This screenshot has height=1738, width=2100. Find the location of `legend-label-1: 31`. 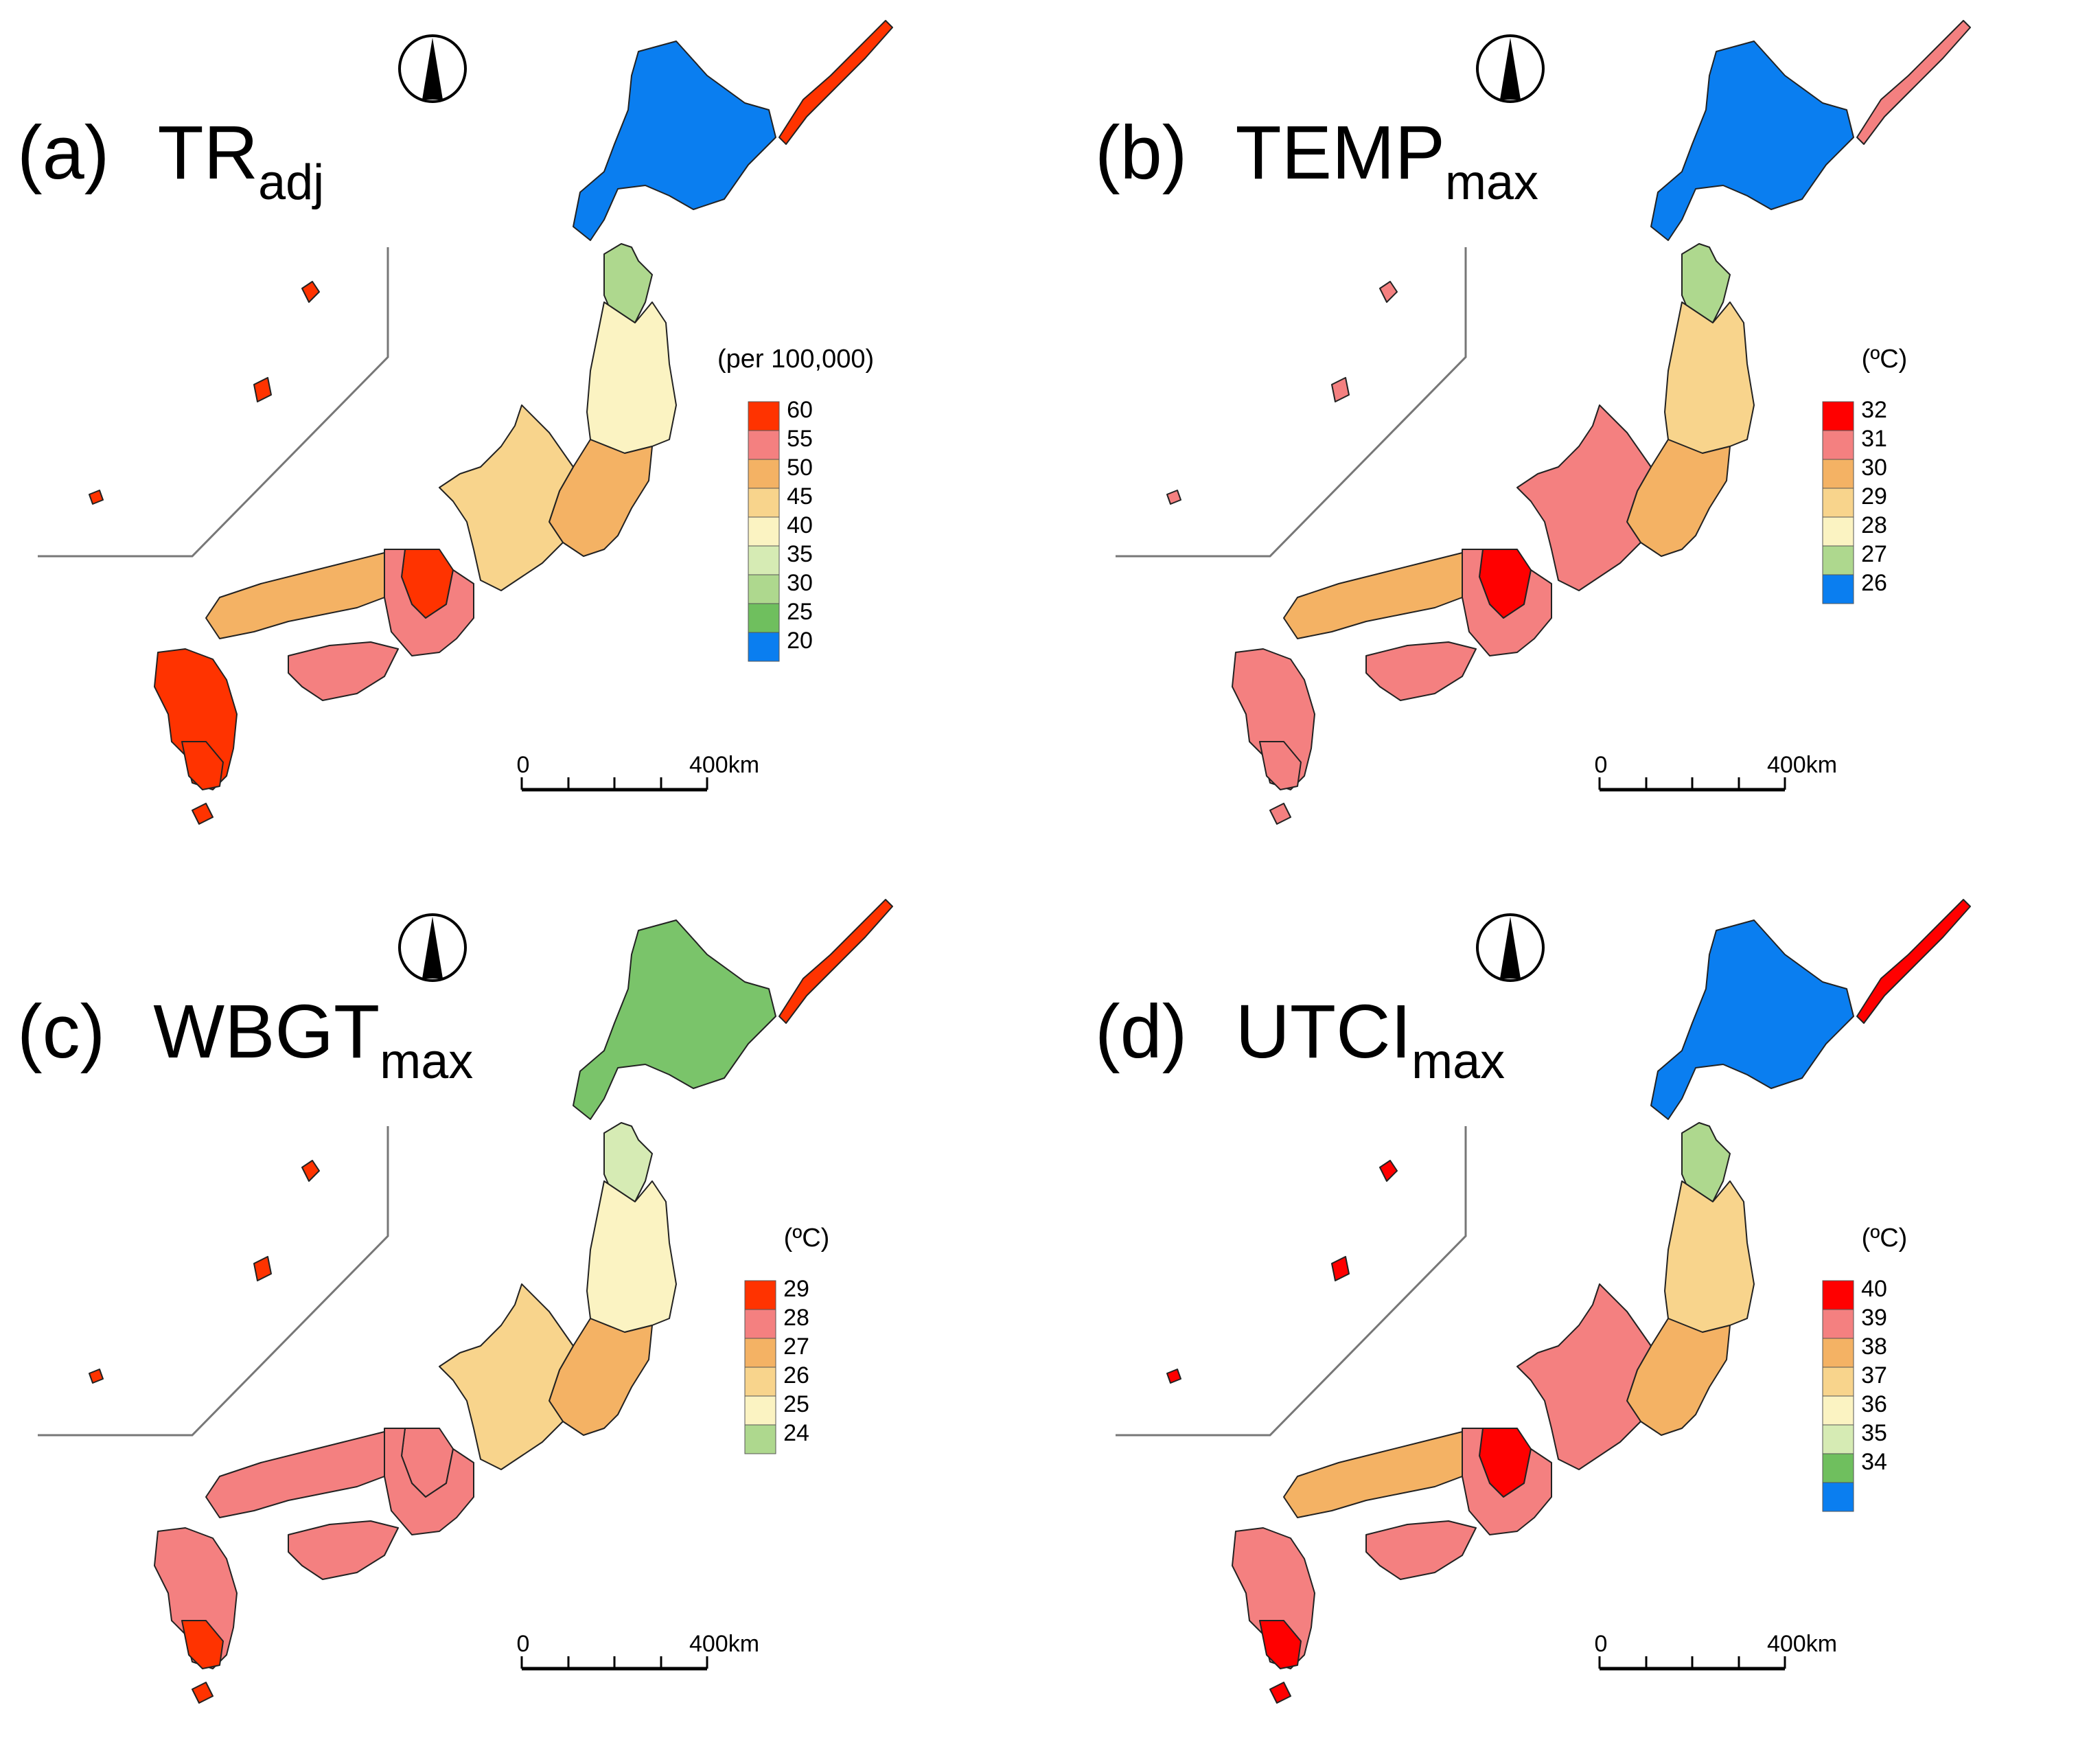

legend-label-1: 31 is located at coordinates (1874, 439).